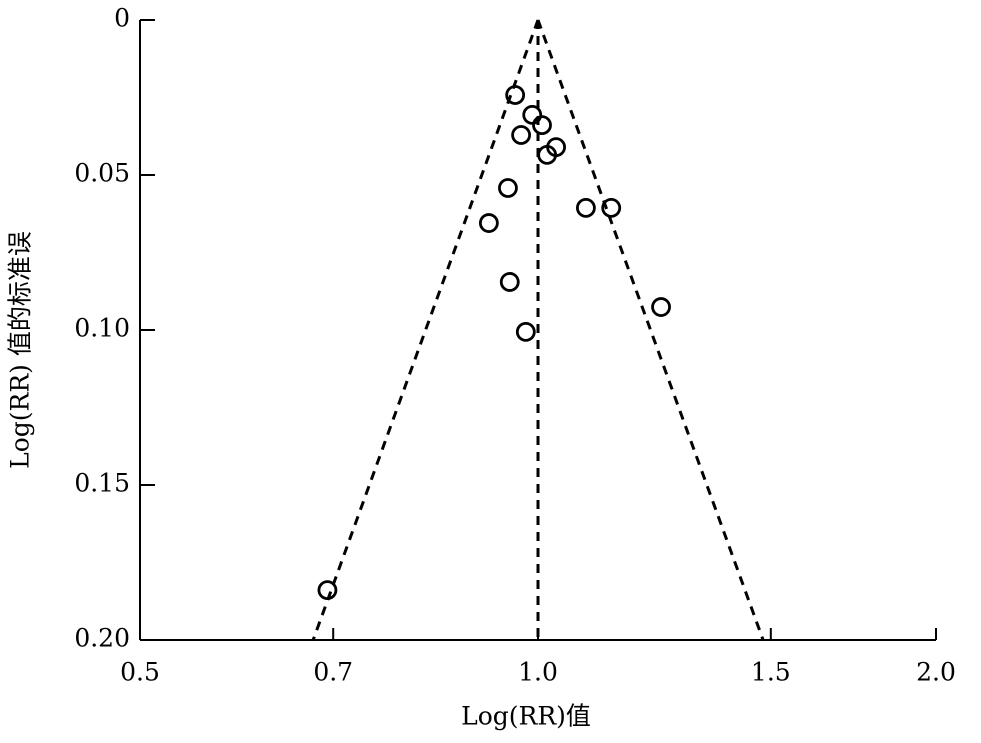 The height and width of the screenshot is (743, 981). Describe the element at coordinates (122, 18) in the screenshot. I see `y-tick-label: 0` at that location.